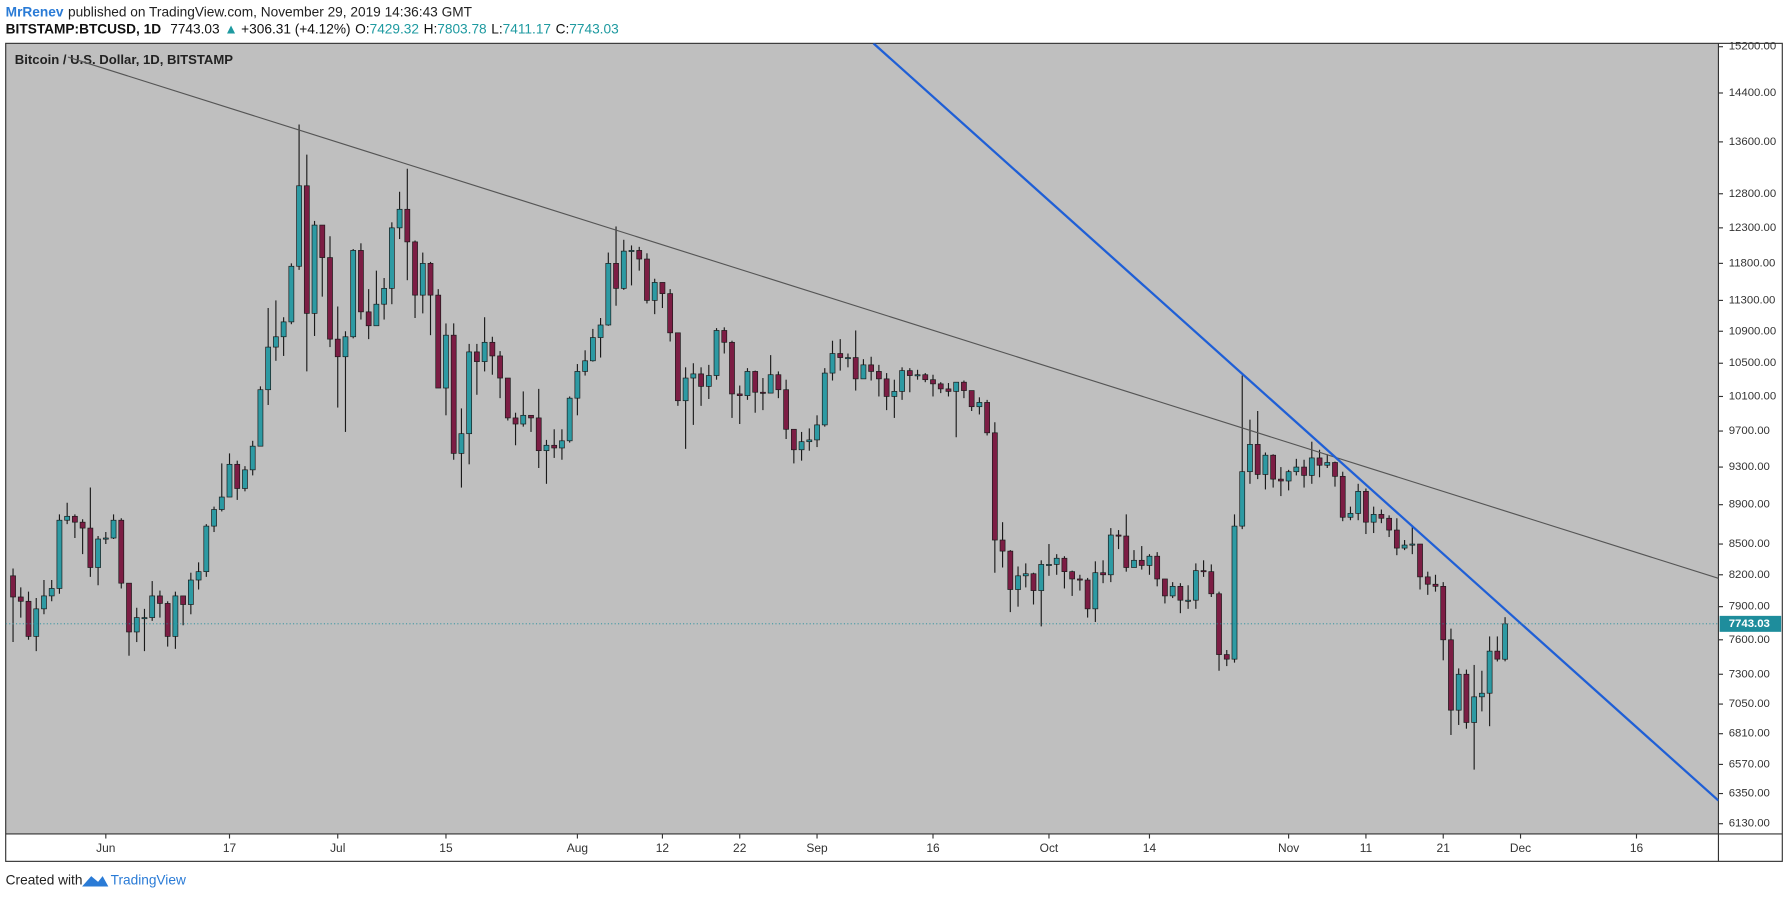 Image resolution: width=1788 pixels, height=899 pixels. What do you see at coordinates (194, 28) in the screenshot?
I see `last-price: 7743.03` at bounding box center [194, 28].